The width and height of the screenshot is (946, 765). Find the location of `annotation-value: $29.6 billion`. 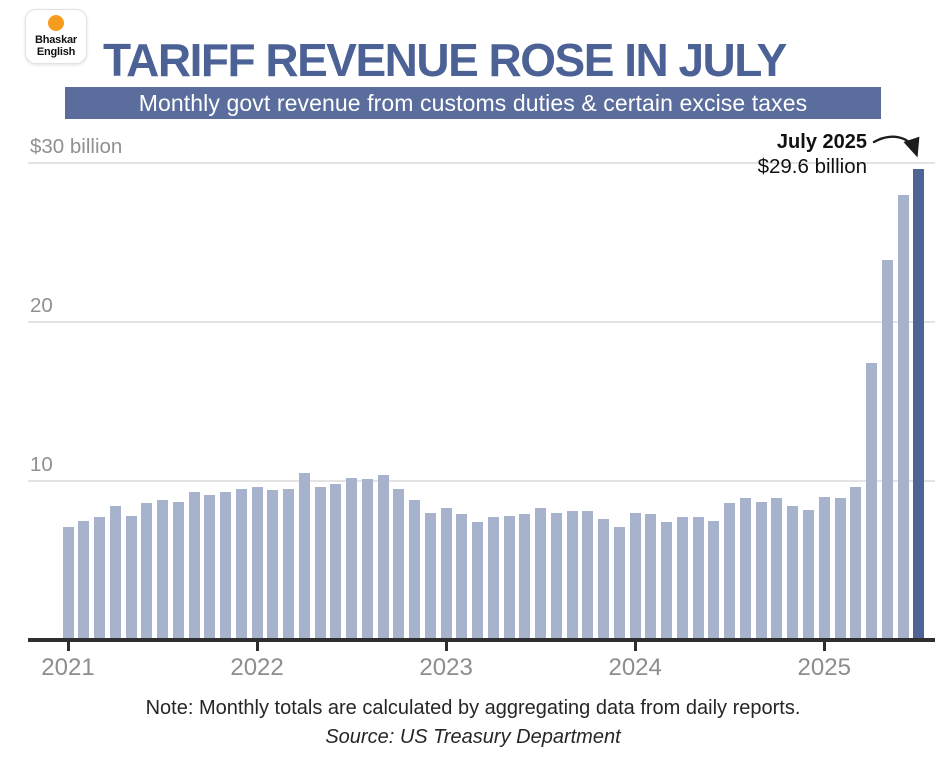

annotation-value: $29.6 billion is located at coordinates (812, 166).